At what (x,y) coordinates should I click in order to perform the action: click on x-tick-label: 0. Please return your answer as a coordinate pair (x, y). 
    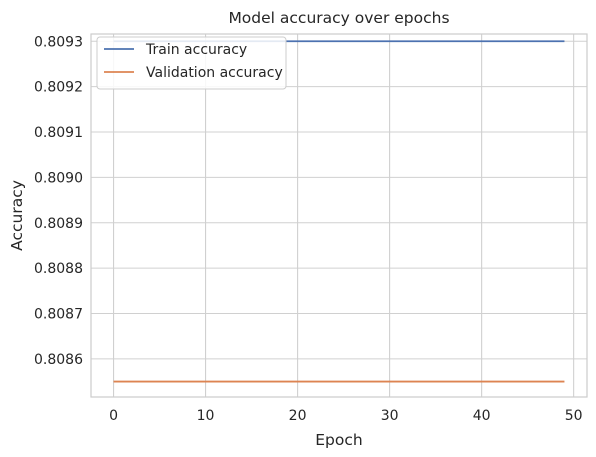
    Looking at the image, I should click on (113, 416).